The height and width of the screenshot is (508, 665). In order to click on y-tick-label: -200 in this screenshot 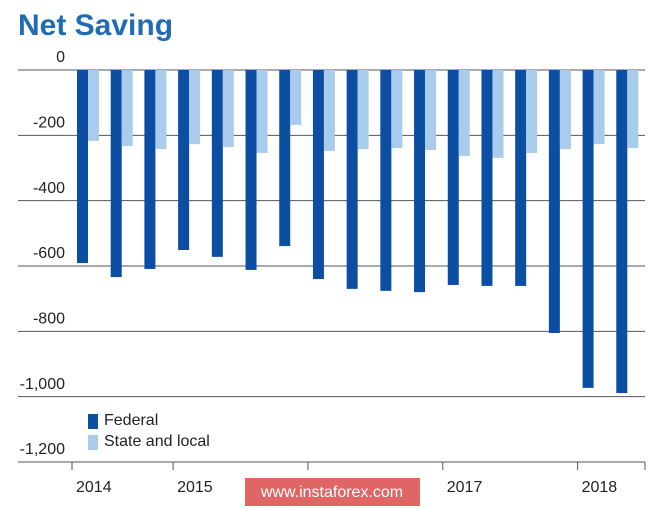, I will do `click(49, 123)`.